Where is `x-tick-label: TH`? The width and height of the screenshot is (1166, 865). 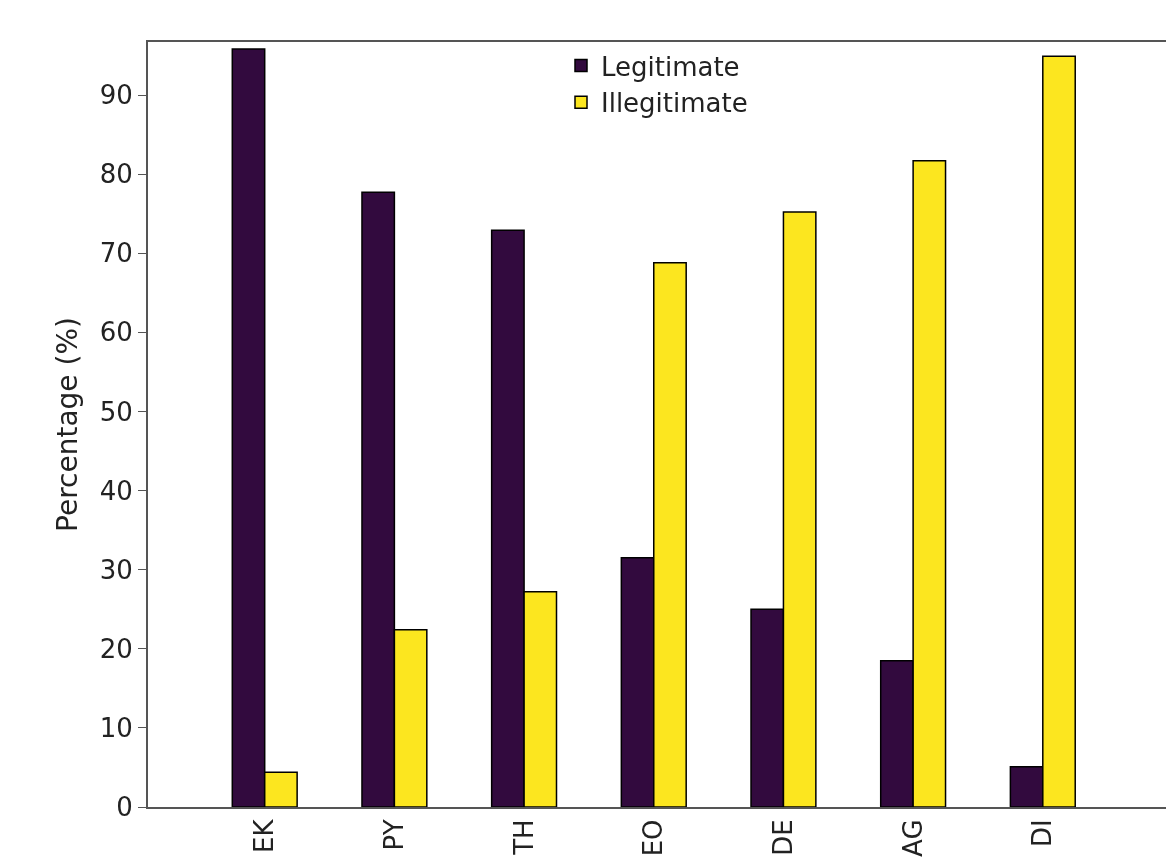 x-tick-label: TH is located at coordinates (523, 837).